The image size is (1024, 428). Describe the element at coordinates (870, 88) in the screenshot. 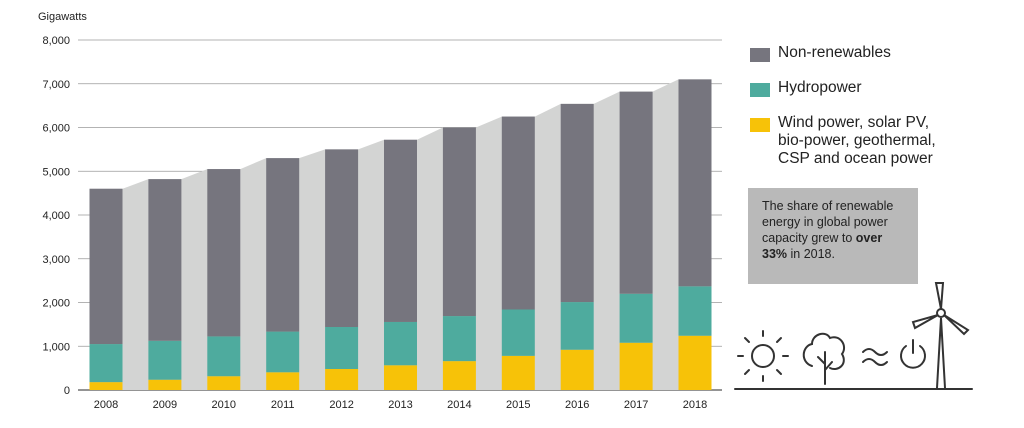

I see `legend-item-hydropower: Hydropower` at that location.